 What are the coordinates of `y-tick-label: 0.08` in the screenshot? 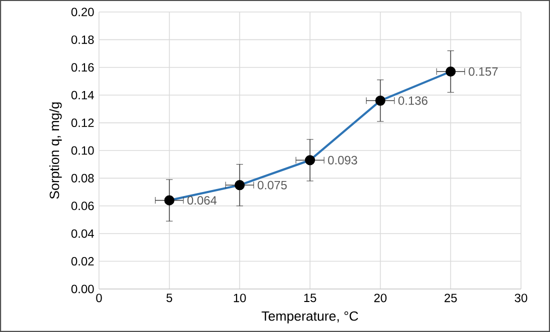 It's located at (82, 178).